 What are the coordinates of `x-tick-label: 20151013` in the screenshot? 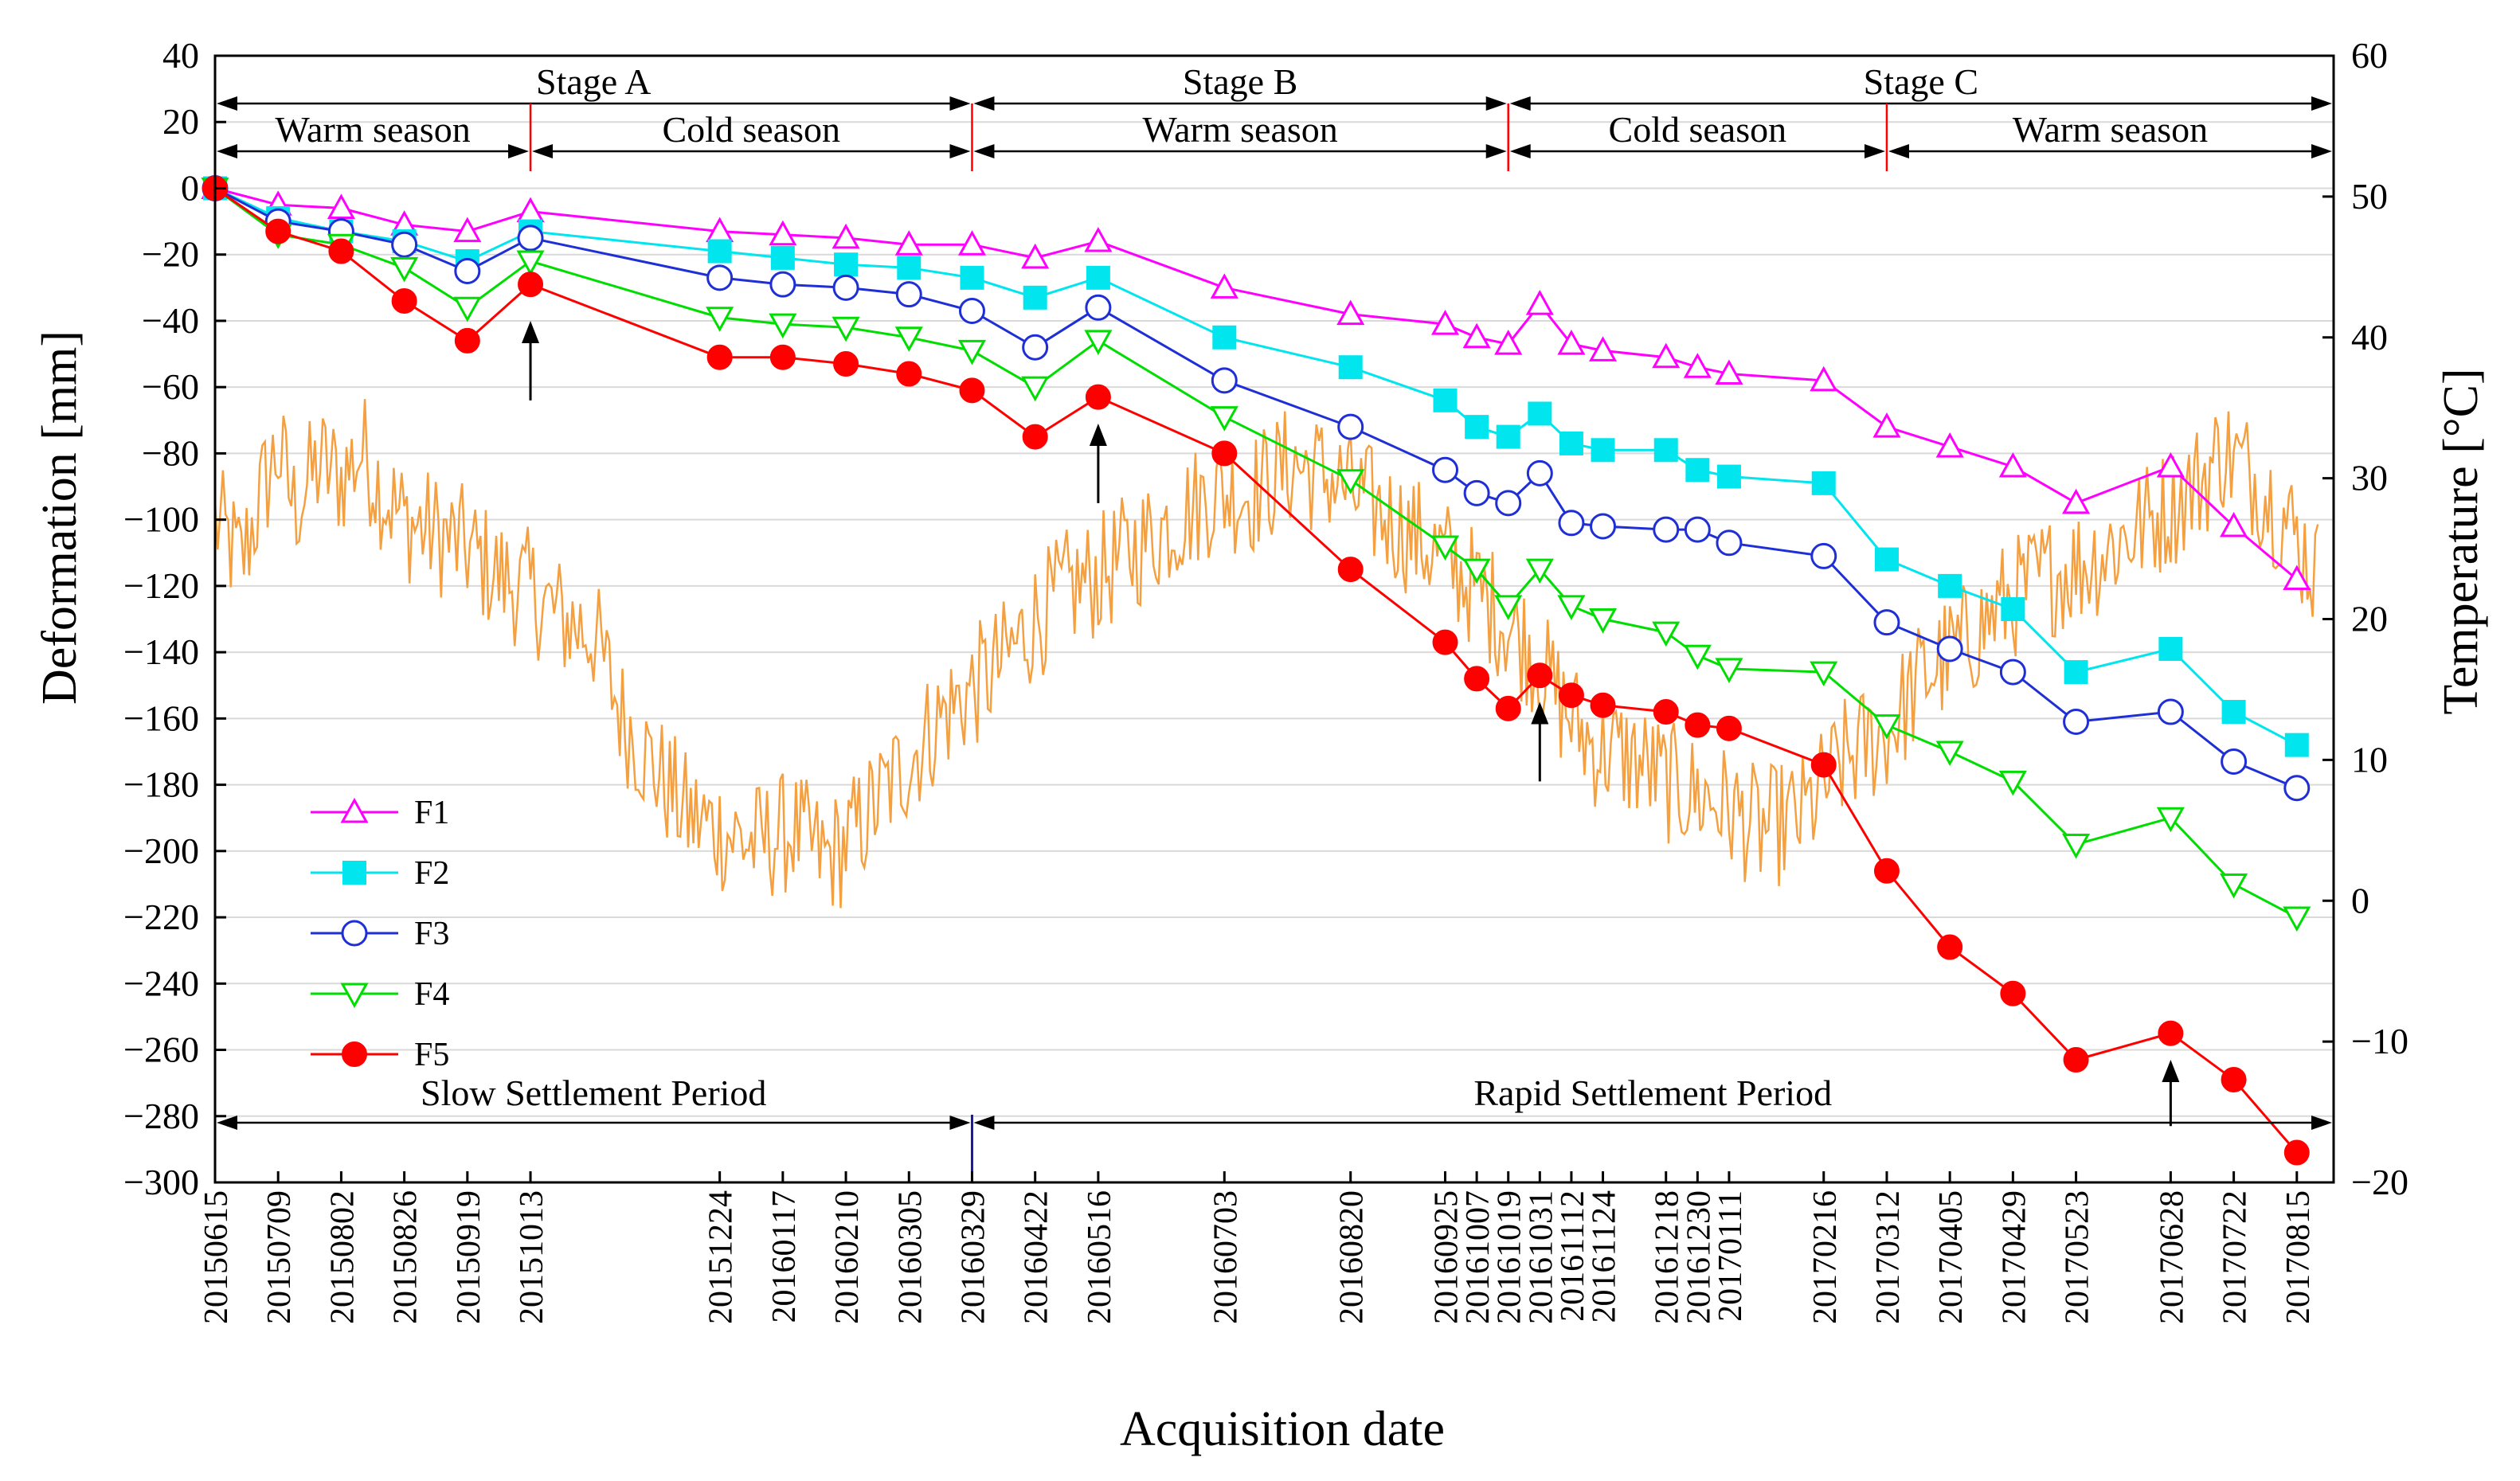 It's located at (532, 1257).